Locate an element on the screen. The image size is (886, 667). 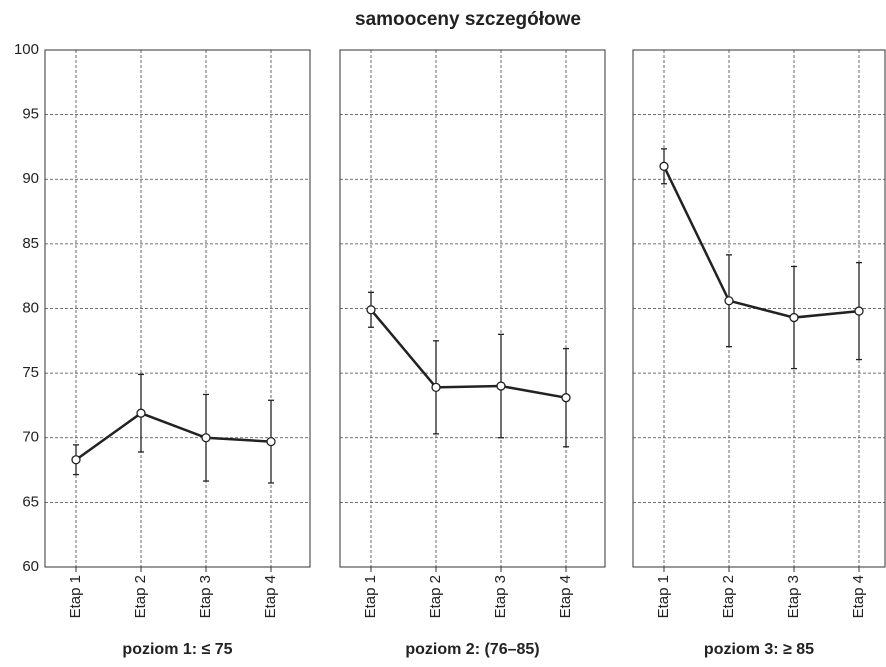
y-tick-label: 100 is located at coordinates (26, 49).